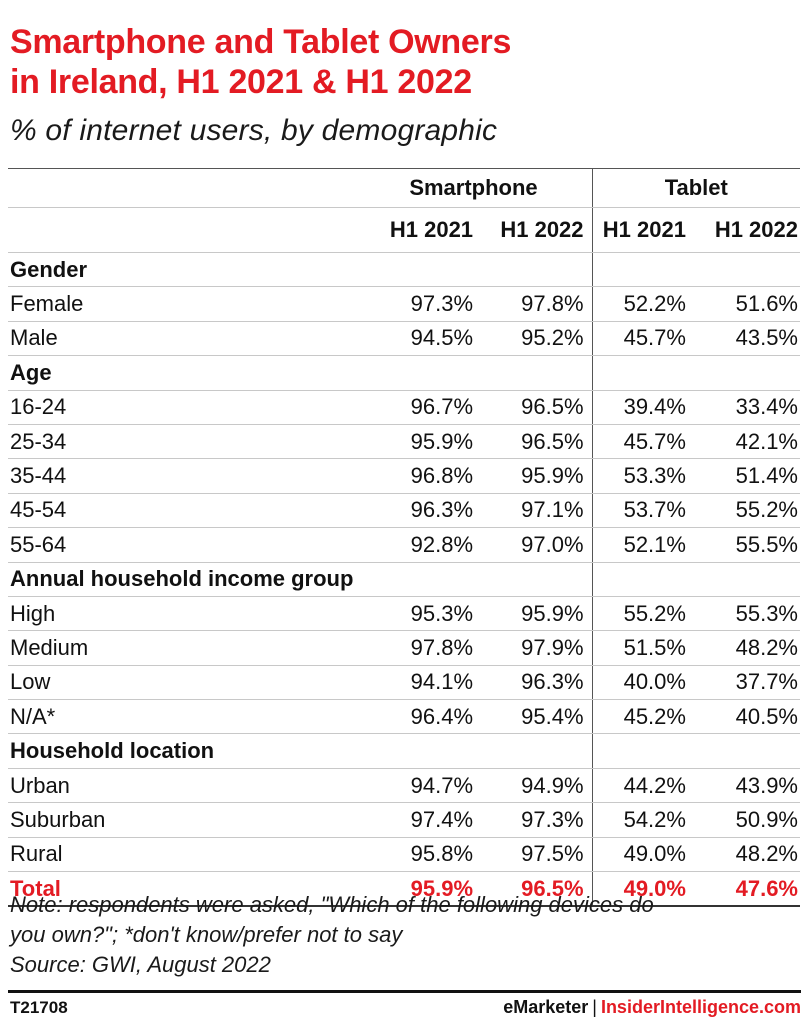  What do you see at coordinates (746, 476) in the screenshot?
I see `value-cell: 51.4%` at bounding box center [746, 476].